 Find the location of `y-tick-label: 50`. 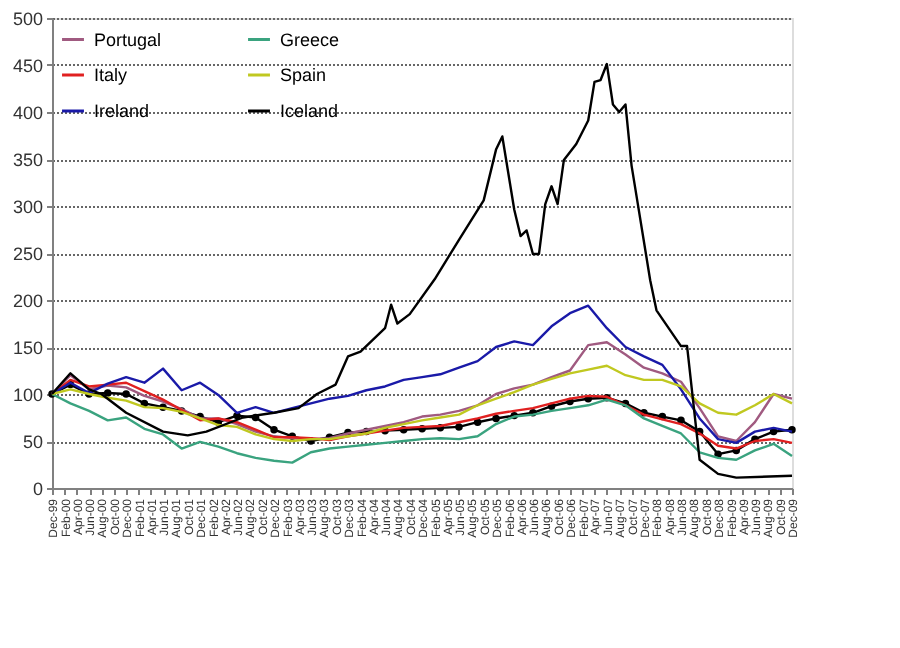

y-tick-label: 50 is located at coordinates (32, 442).